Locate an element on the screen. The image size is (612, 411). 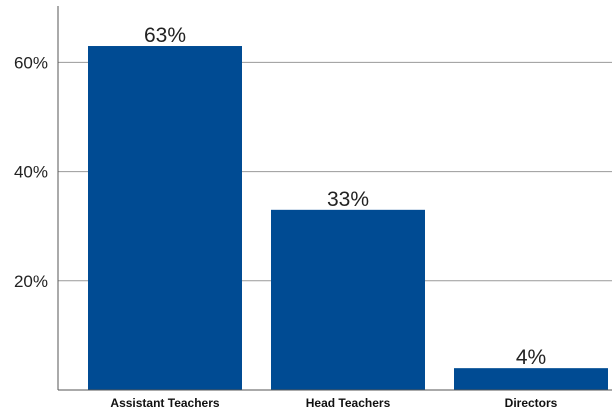
x-tick-label: Assistant Teachers is located at coordinates (164, 403).